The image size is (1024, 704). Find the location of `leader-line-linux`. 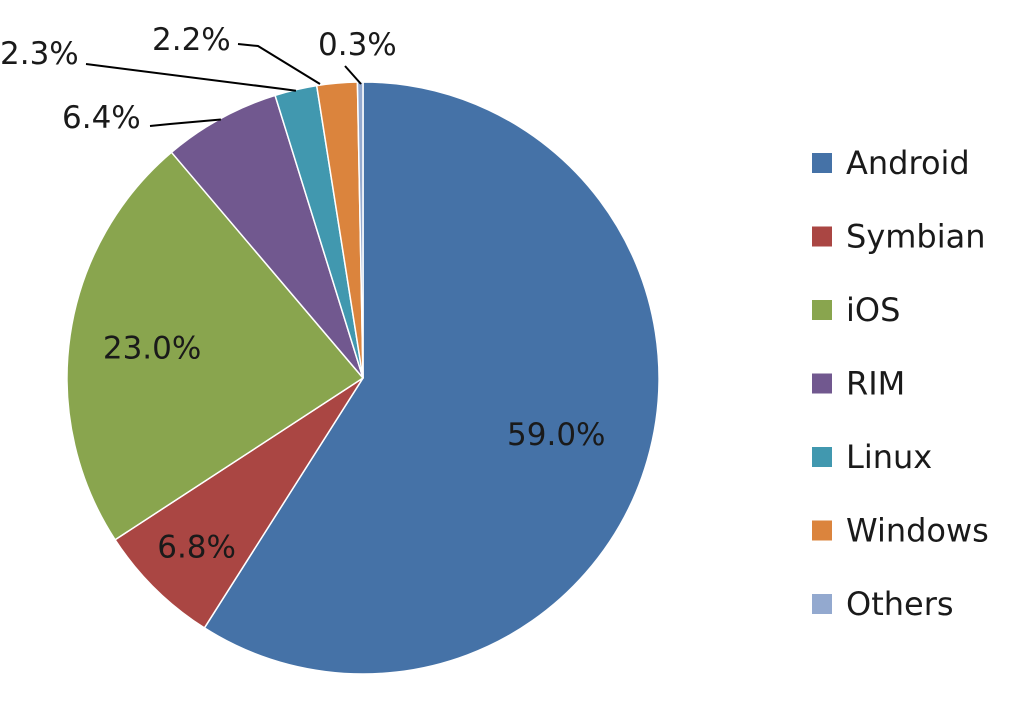

leader-line-linux is located at coordinates (191, 77).